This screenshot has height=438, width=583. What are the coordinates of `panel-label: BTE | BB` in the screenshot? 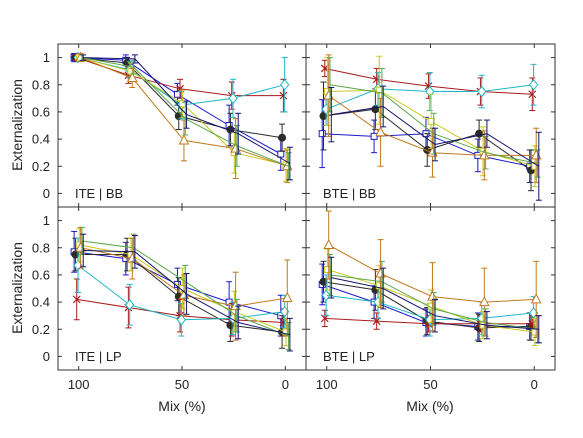 It's located at (349, 193).